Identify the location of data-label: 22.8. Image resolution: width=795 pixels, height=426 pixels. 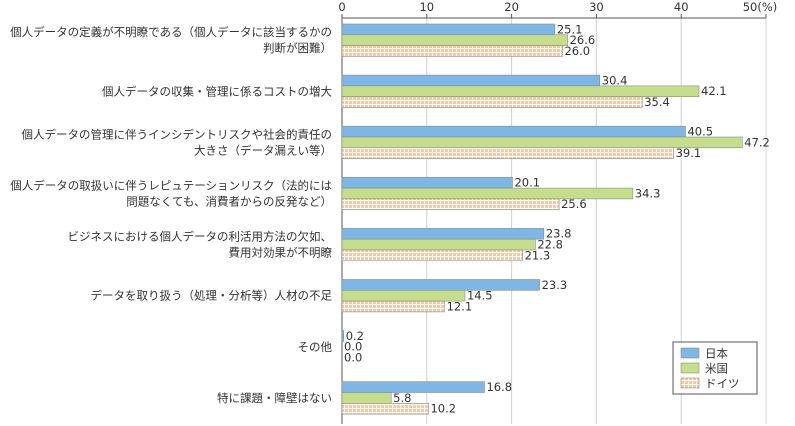
(550, 245).